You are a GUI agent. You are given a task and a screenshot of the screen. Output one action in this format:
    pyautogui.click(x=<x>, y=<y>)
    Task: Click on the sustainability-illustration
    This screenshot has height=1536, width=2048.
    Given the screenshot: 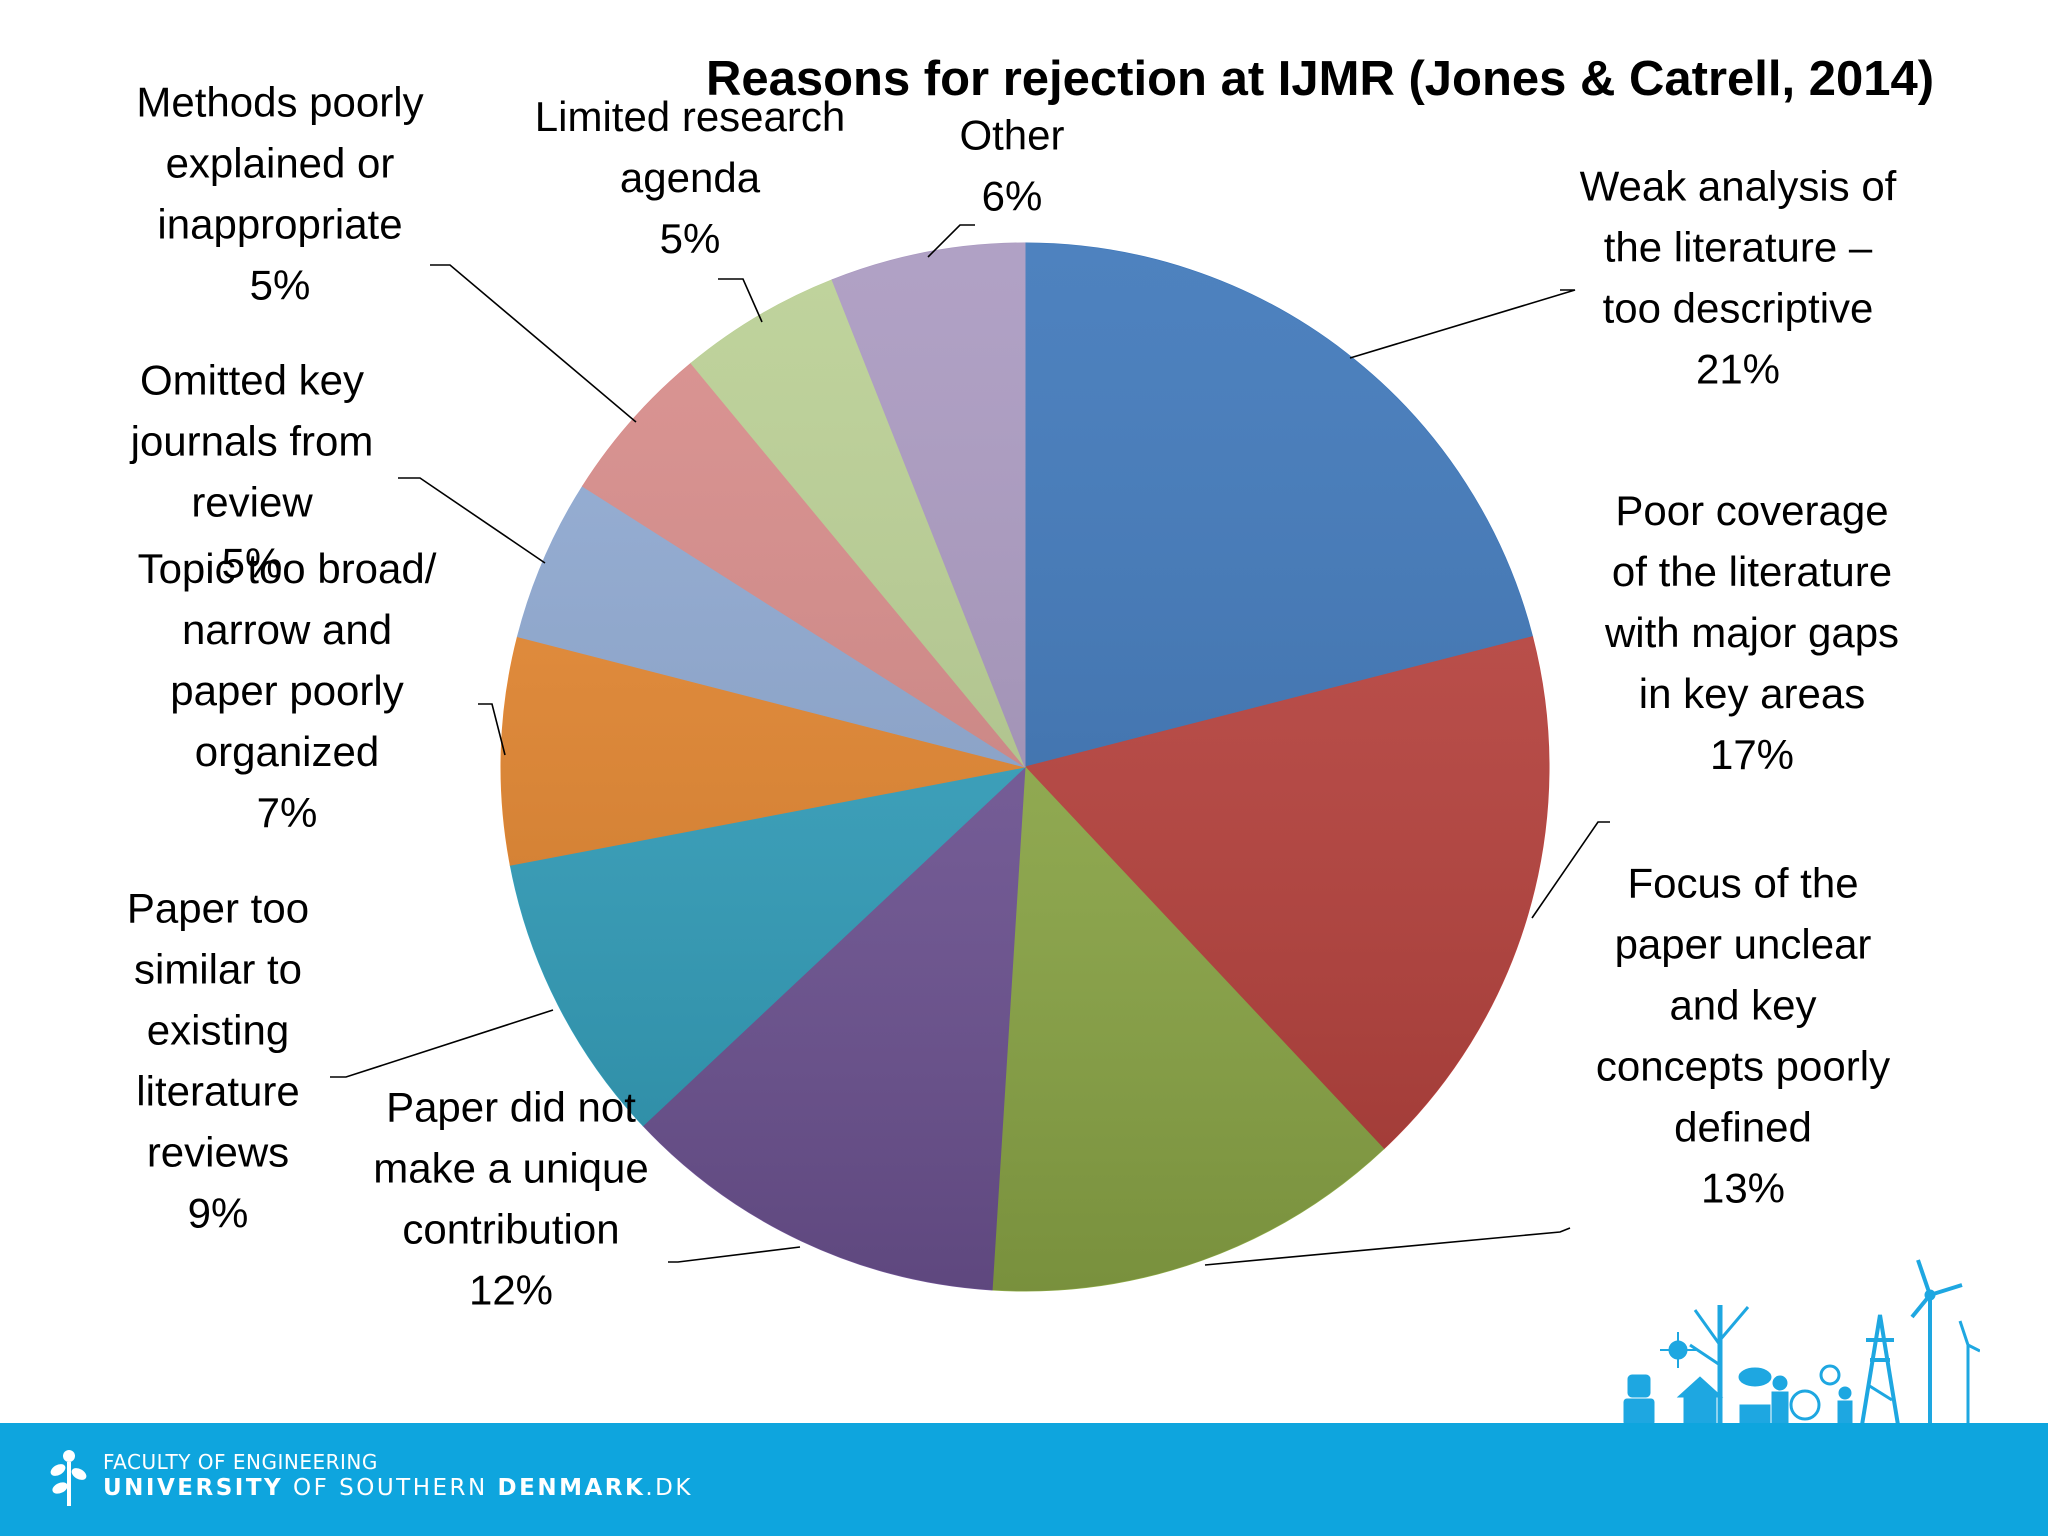 What is the action you would take?
    pyautogui.click(x=1801, y=1342)
    